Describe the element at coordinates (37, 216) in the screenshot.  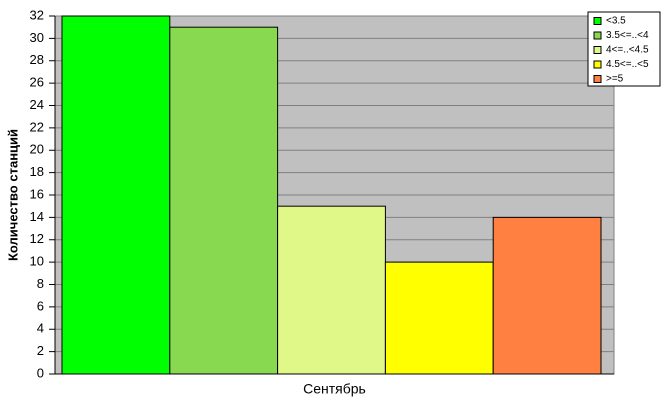
I see `y-tick-label: 14` at that location.